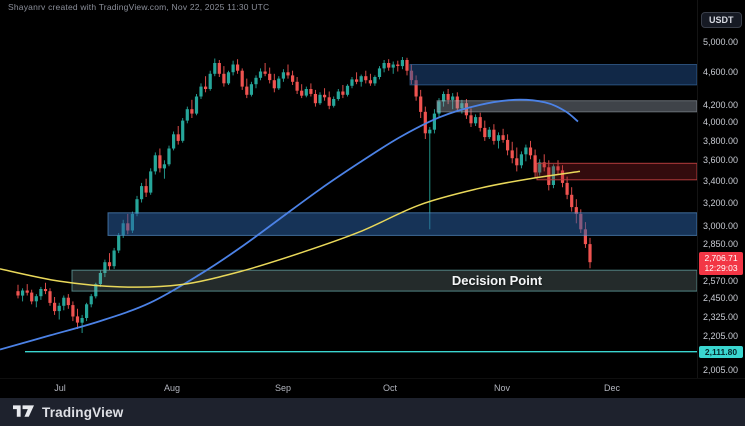 Image resolution: width=745 pixels, height=426 pixels. I want to click on price-tick: 2,570.00, so click(721, 281).